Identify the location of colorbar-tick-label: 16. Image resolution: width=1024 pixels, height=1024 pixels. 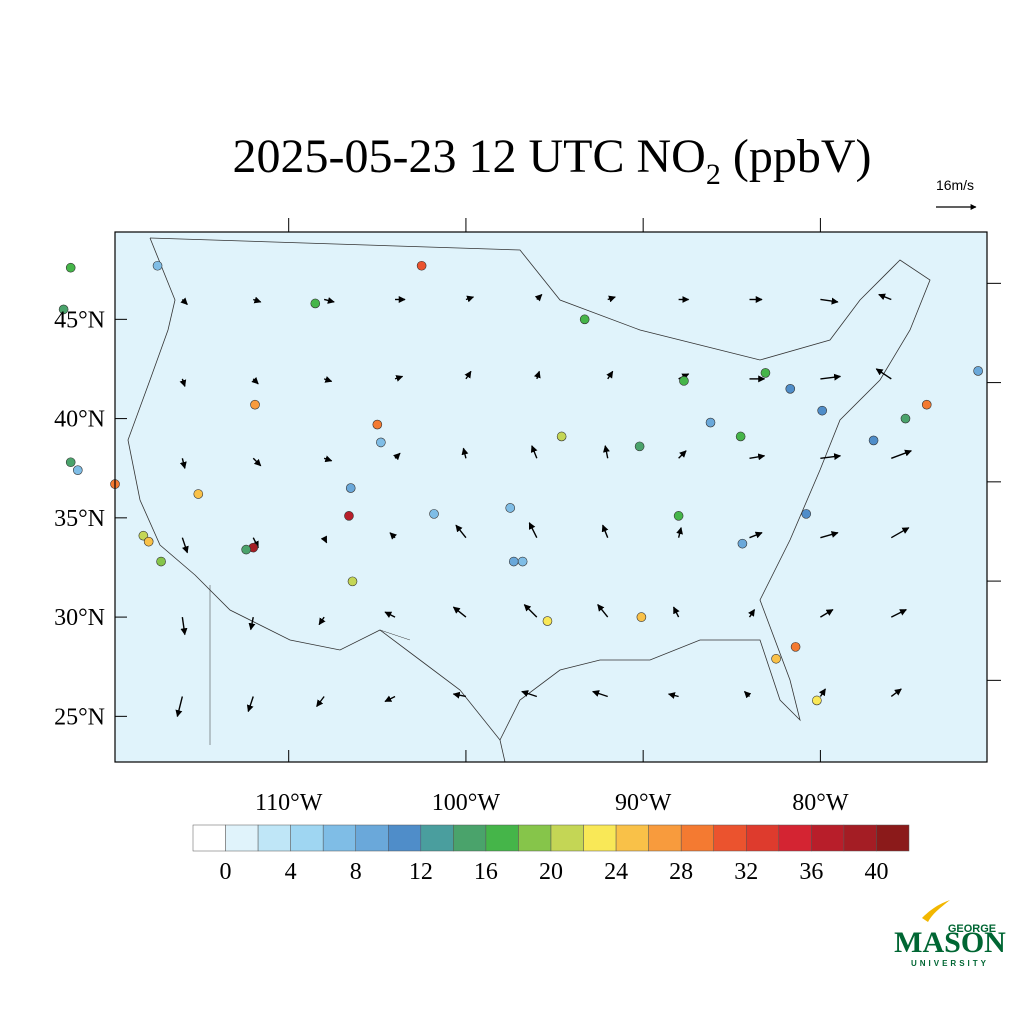
(486, 872).